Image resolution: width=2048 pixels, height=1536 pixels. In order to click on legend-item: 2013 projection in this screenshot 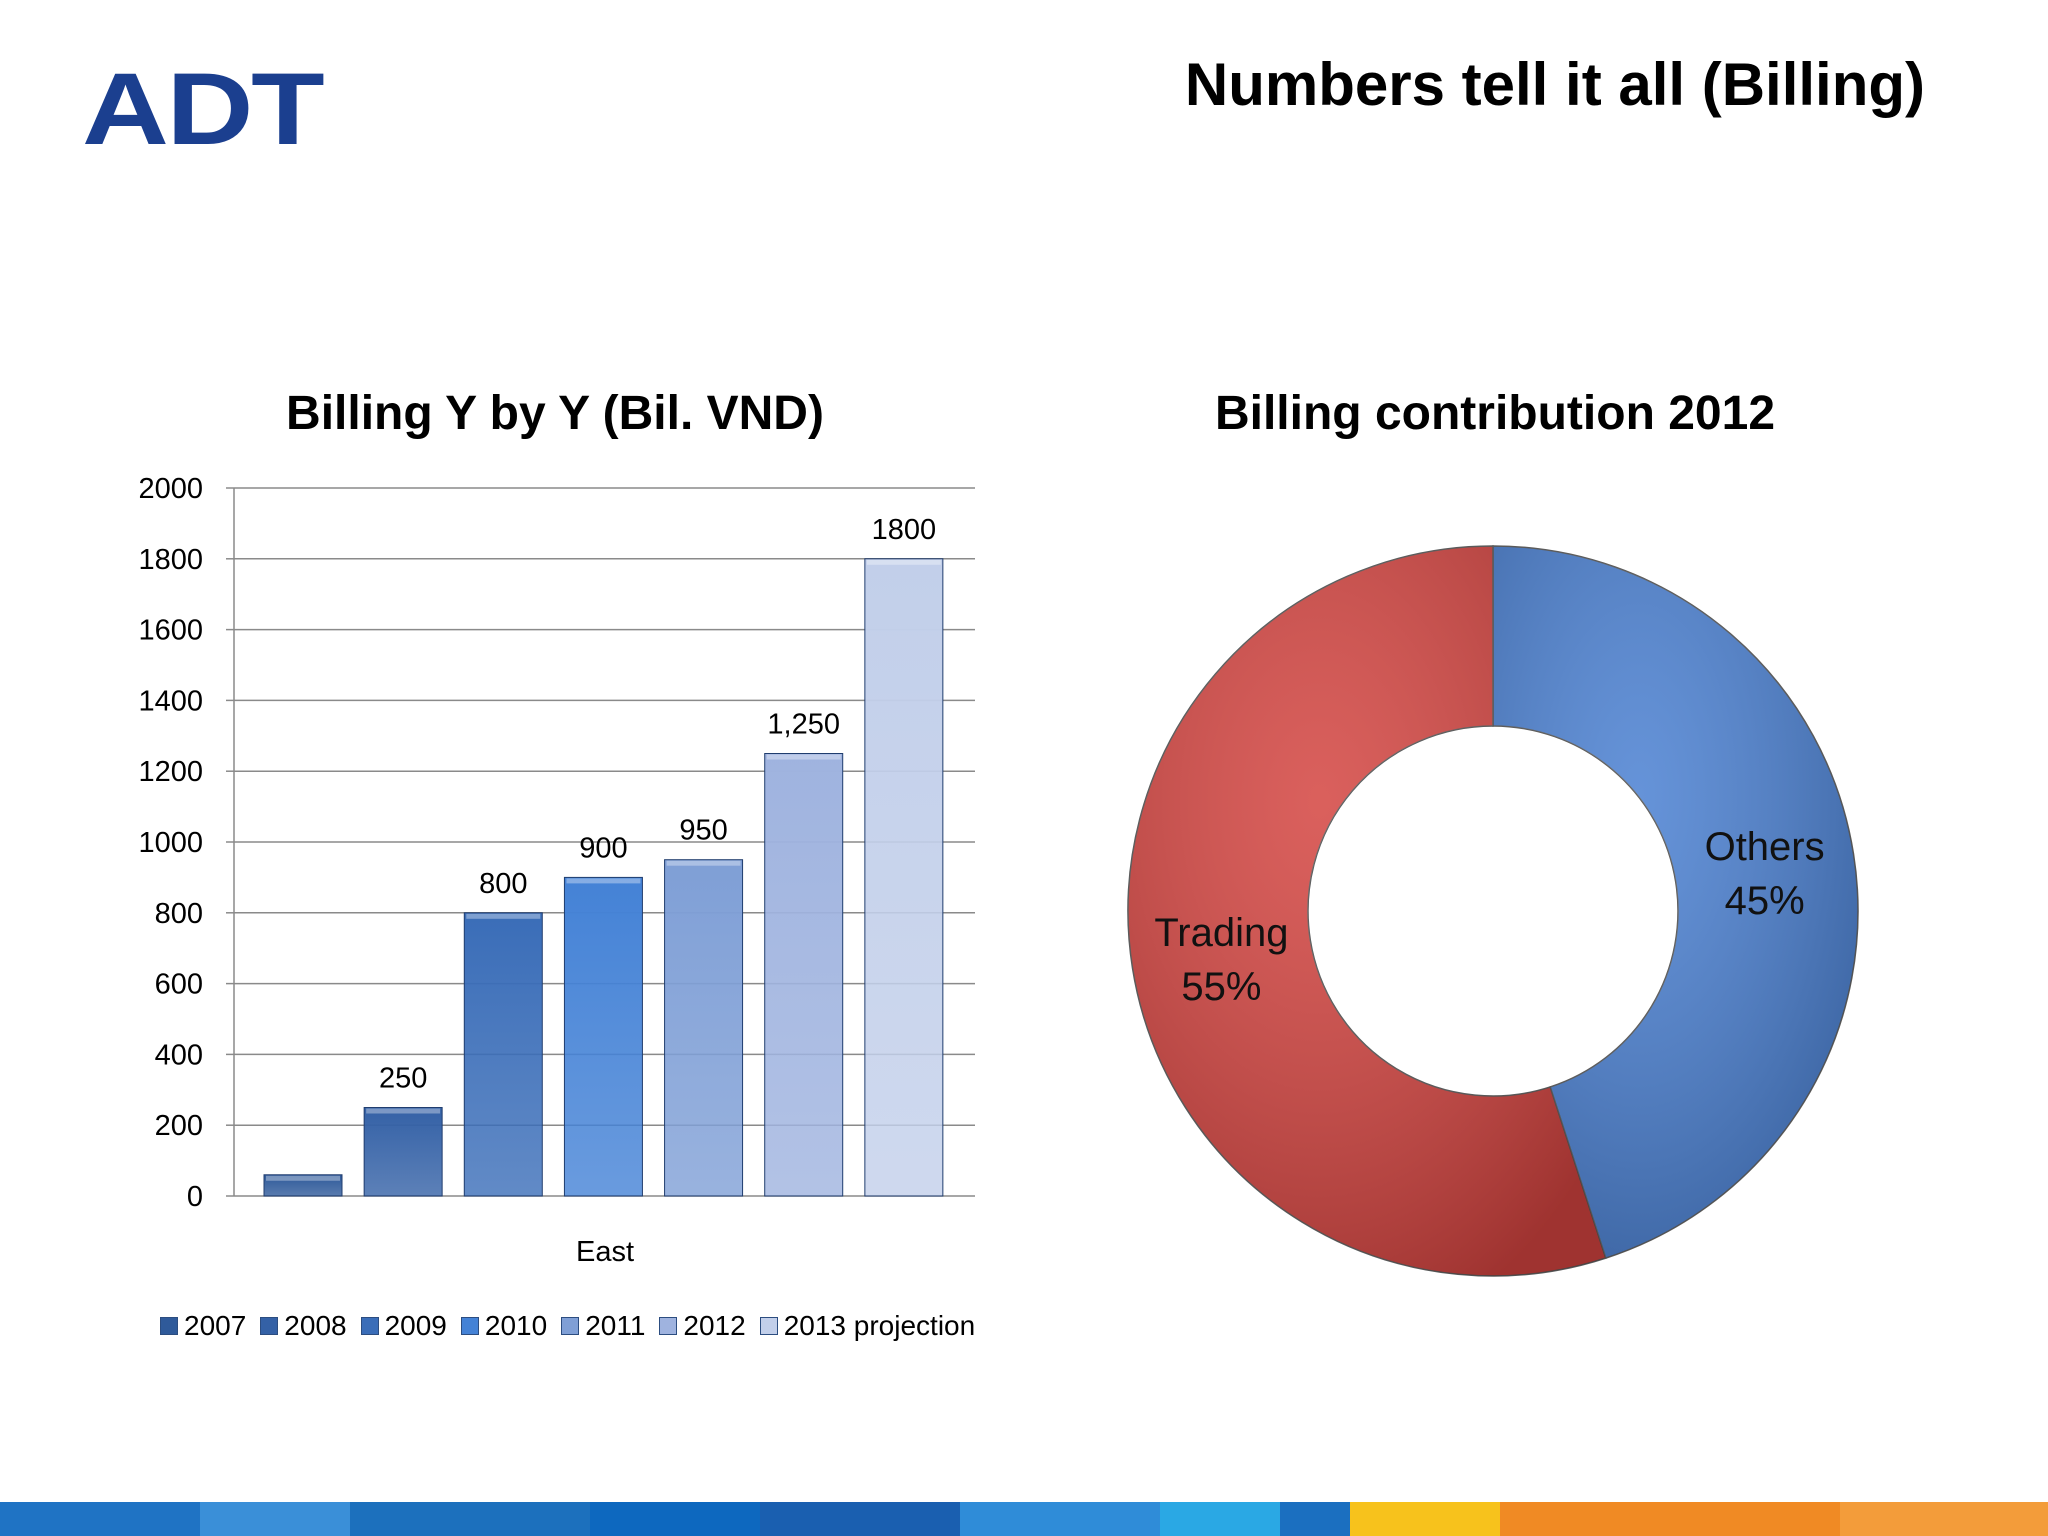, I will do `click(867, 1326)`.